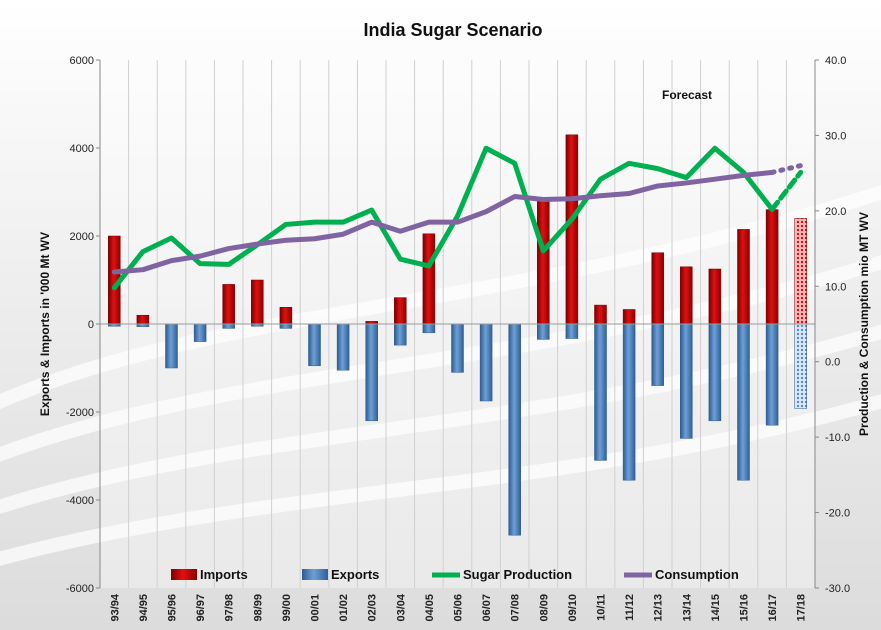  I want to click on y-tick-right-label: 30.0, so click(835, 136).